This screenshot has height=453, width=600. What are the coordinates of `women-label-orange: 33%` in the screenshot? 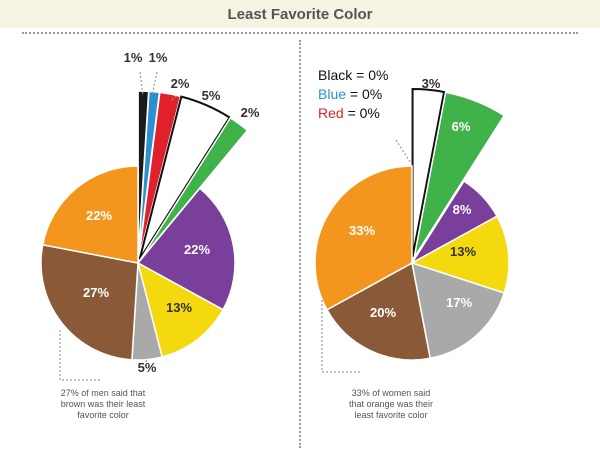 It's located at (362, 230).